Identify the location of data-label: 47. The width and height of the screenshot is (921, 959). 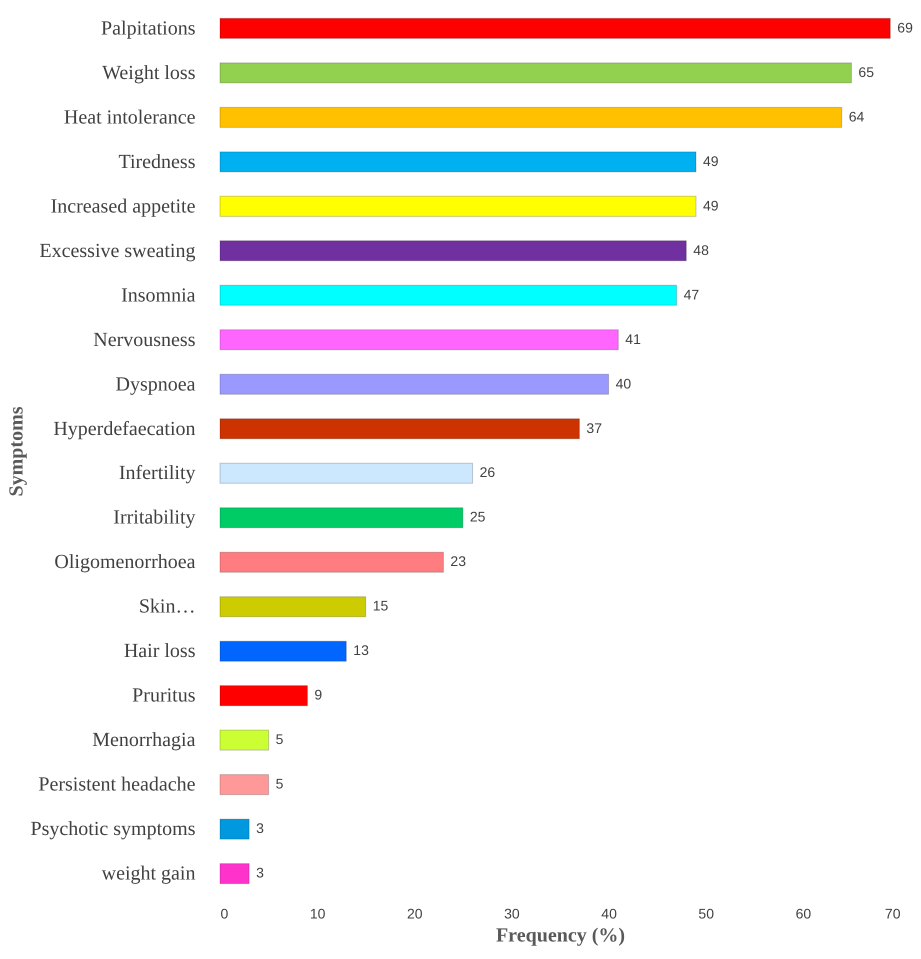
(692, 294).